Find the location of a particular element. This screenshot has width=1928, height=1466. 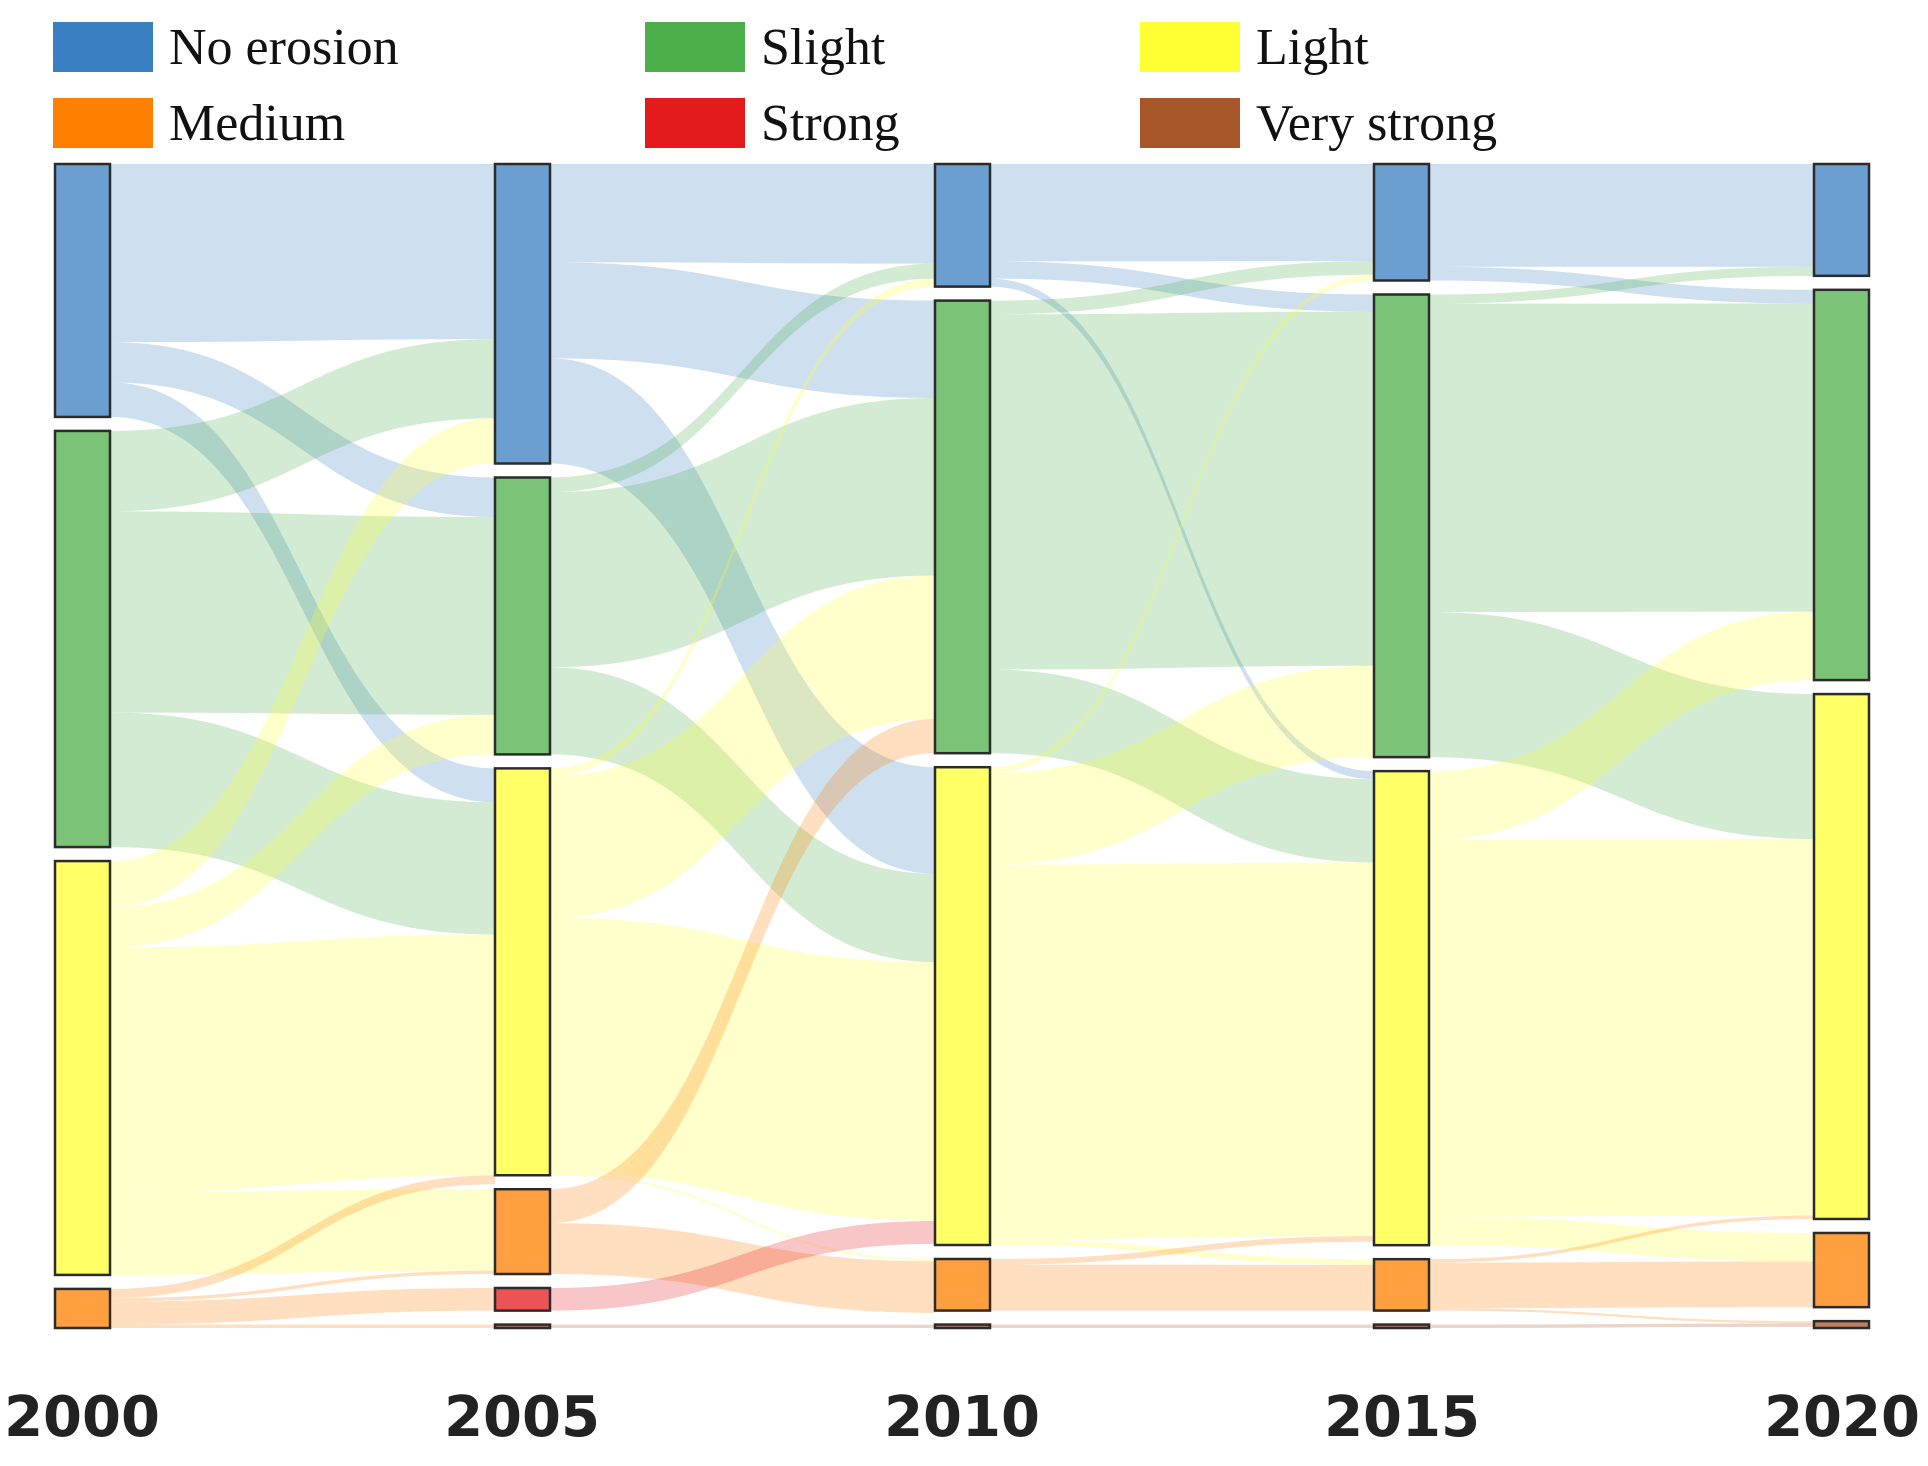

node-2020-light is located at coordinates (1841, 956).